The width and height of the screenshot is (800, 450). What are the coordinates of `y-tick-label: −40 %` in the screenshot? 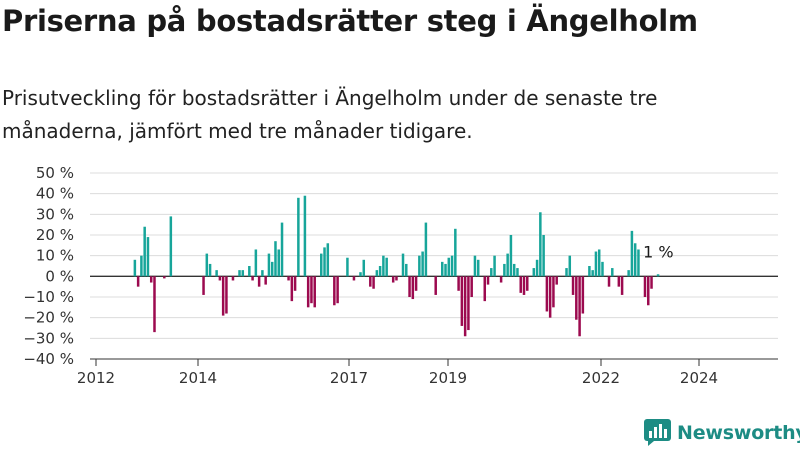 It's located at (48, 359).